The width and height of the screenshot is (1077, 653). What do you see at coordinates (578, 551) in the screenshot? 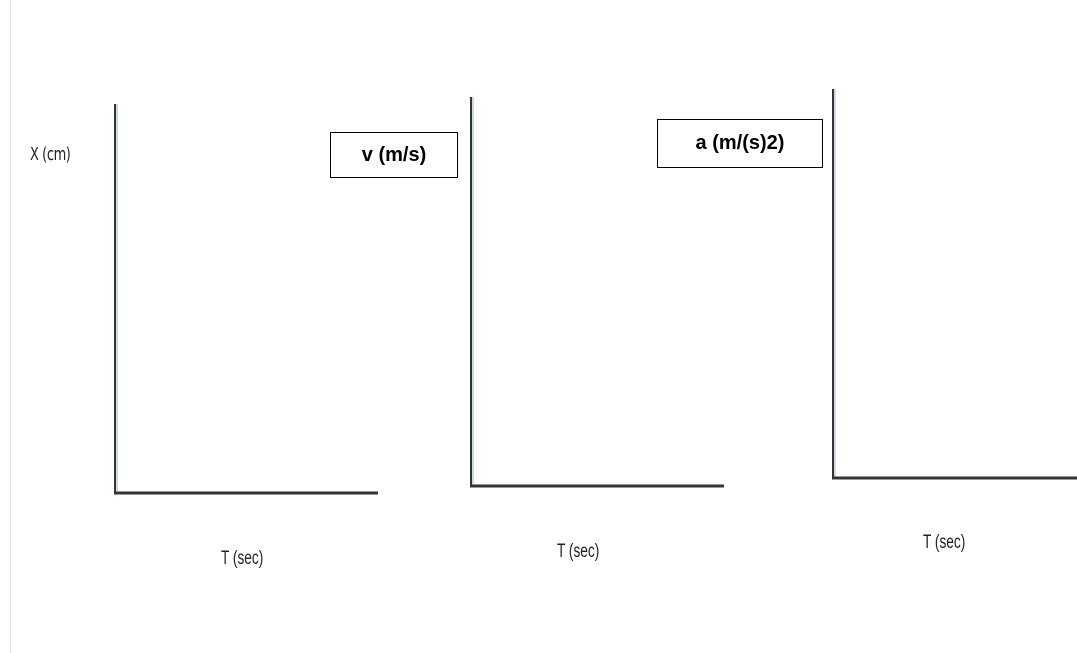
I see `chart-2-xlabel: T (sec)` at bounding box center [578, 551].